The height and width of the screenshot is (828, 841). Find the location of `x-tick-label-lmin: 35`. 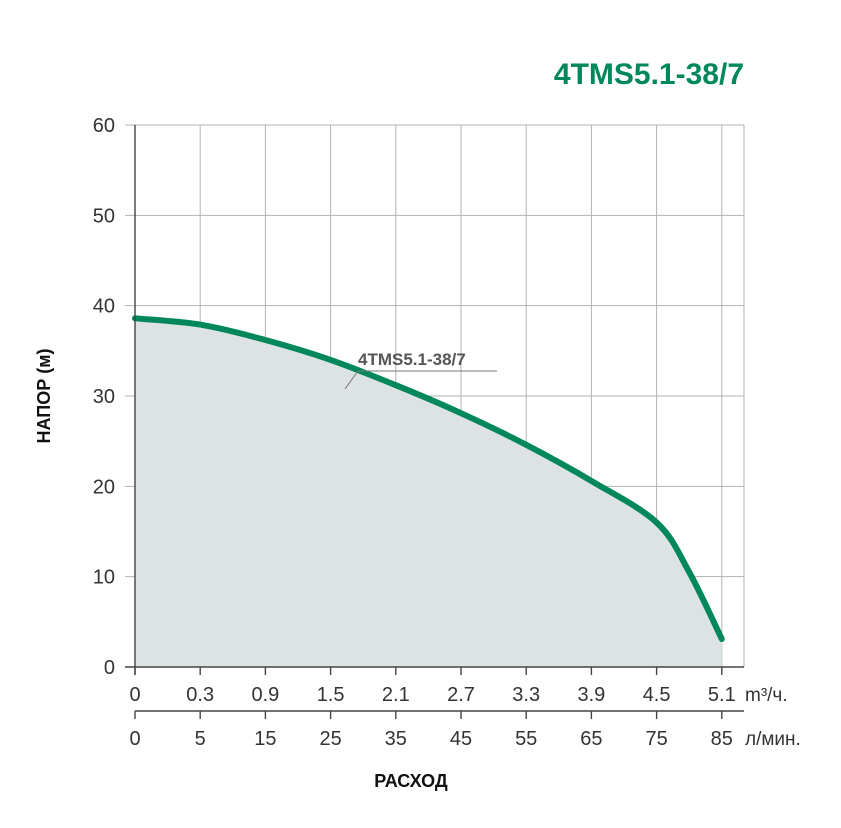

x-tick-label-lmin: 35 is located at coordinates (396, 739).